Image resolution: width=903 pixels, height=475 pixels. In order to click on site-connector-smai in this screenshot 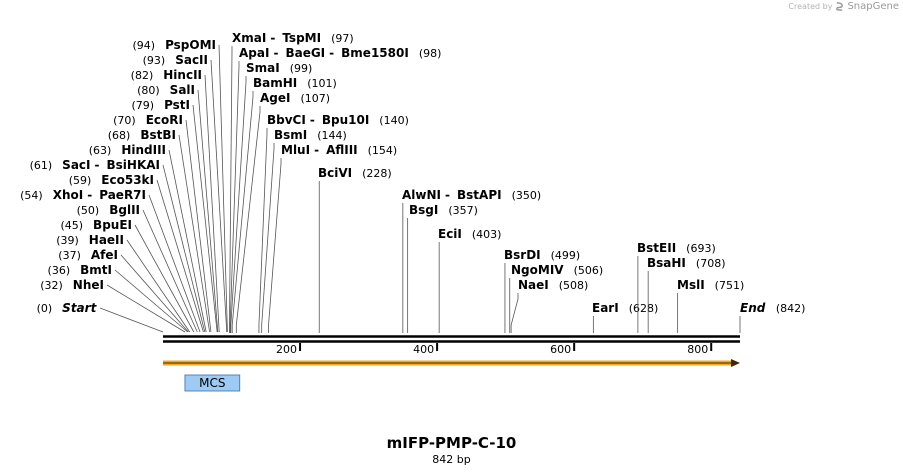, I will do `click(238, 204)`.